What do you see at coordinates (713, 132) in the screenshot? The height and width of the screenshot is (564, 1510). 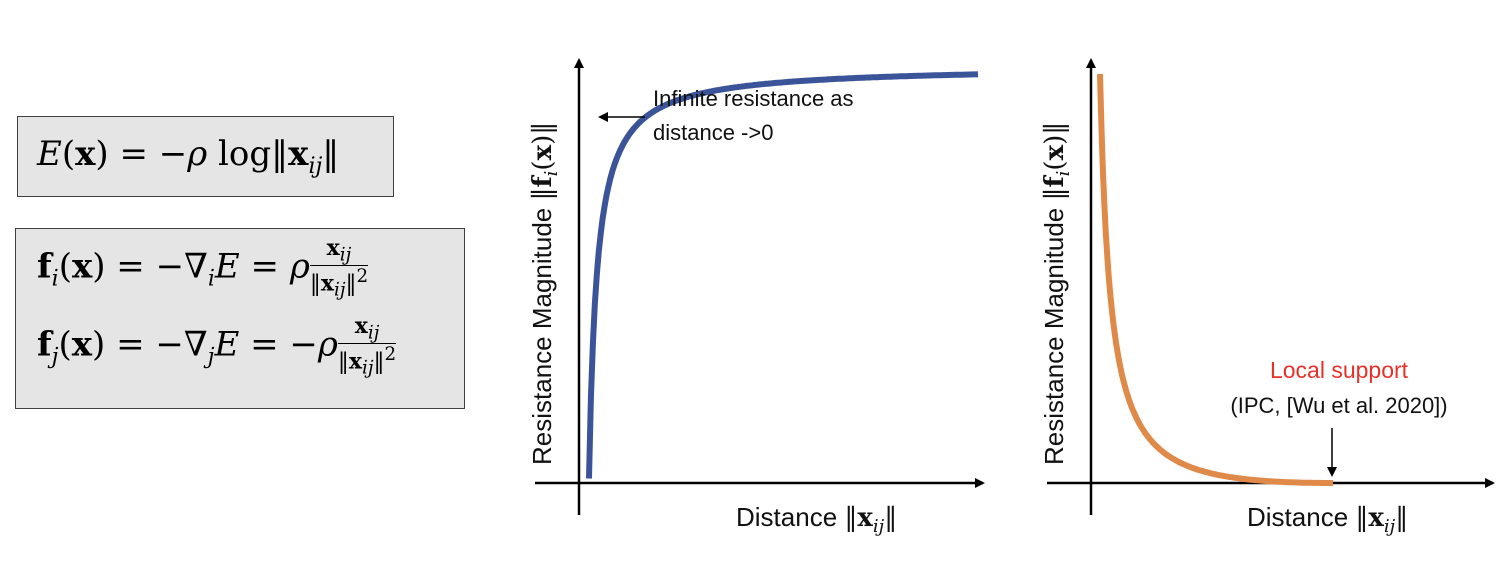 I see `left-annotation-line2: distance ->0` at bounding box center [713, 132].